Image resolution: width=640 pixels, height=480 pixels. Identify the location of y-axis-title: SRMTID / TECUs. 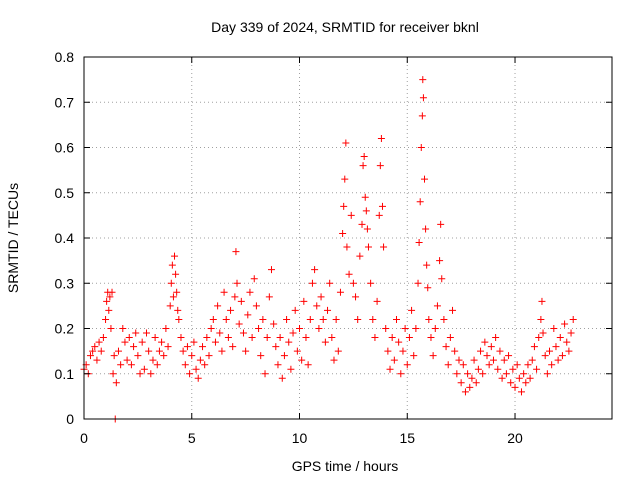
(13, 238).